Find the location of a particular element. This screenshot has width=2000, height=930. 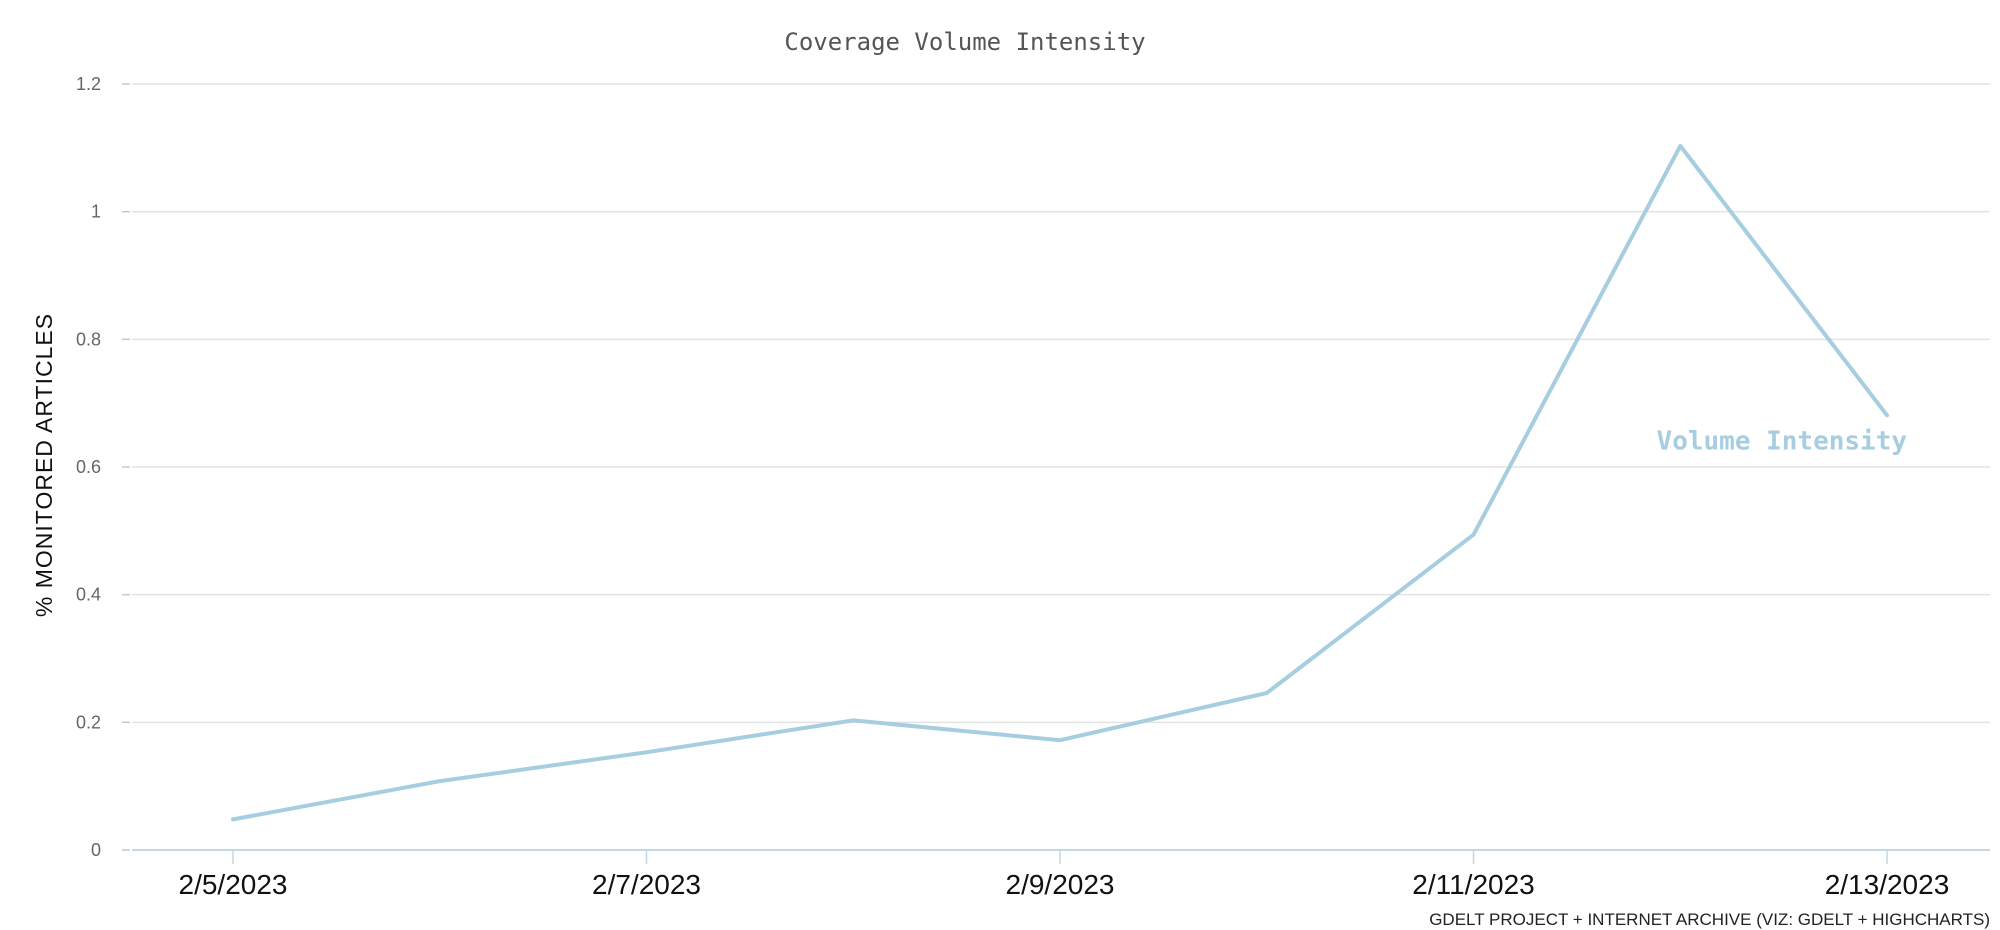

series-label: Volume Intensity is located at coordinates (1782, 441).